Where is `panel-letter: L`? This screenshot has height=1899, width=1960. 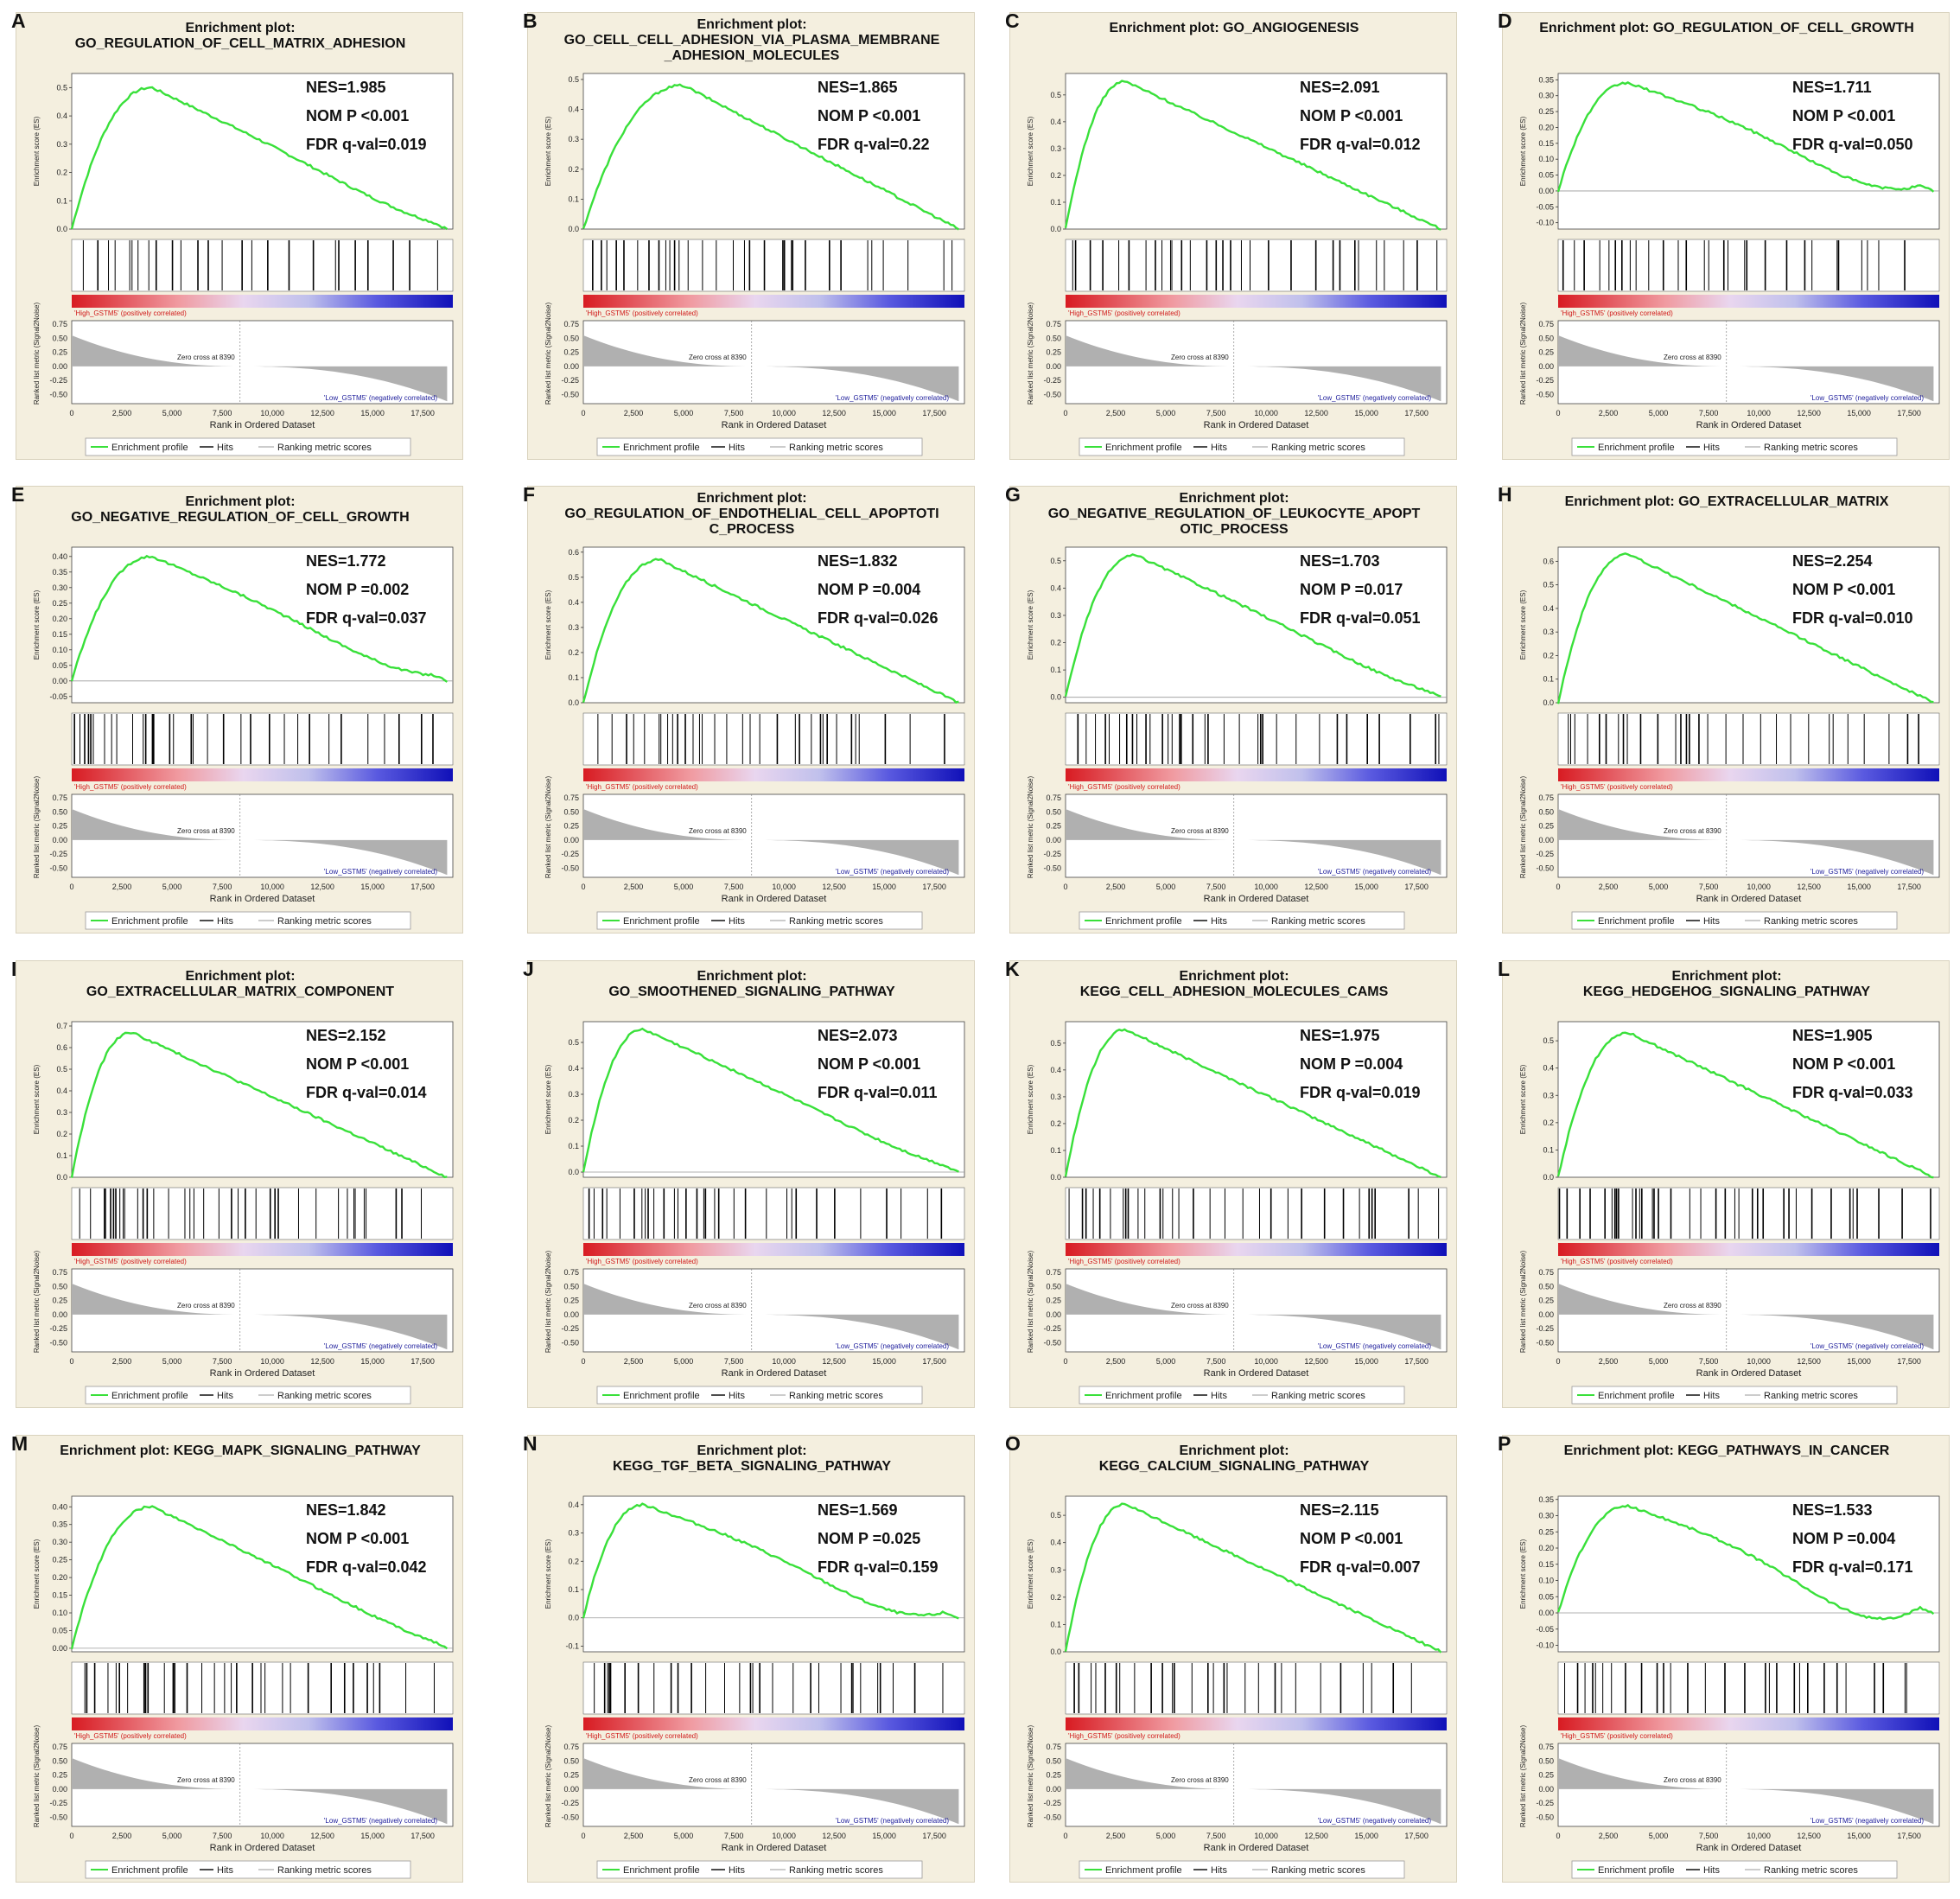
panel-letter: L is located at coordinates (1505, 969).